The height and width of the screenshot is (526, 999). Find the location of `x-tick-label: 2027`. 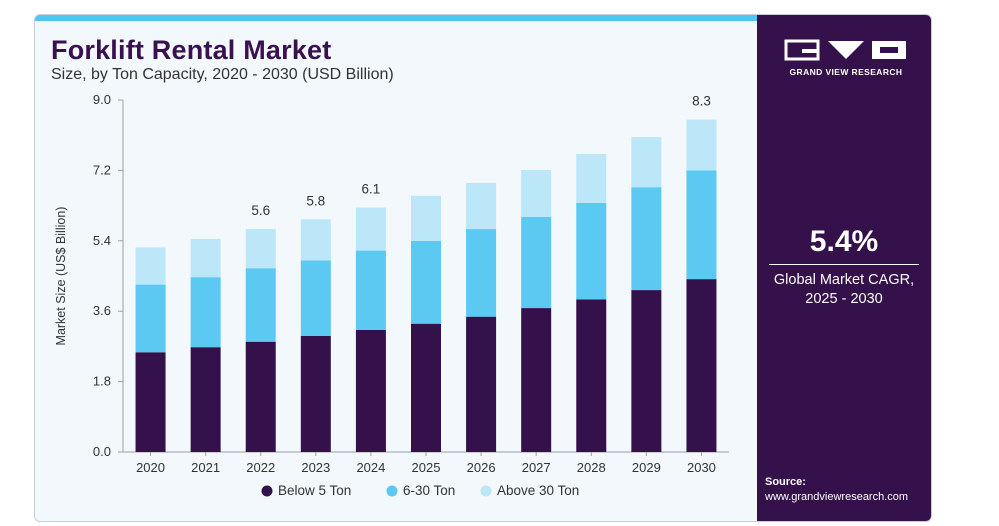

x-tick-label: 2027 is located at coordinates (536, 467).